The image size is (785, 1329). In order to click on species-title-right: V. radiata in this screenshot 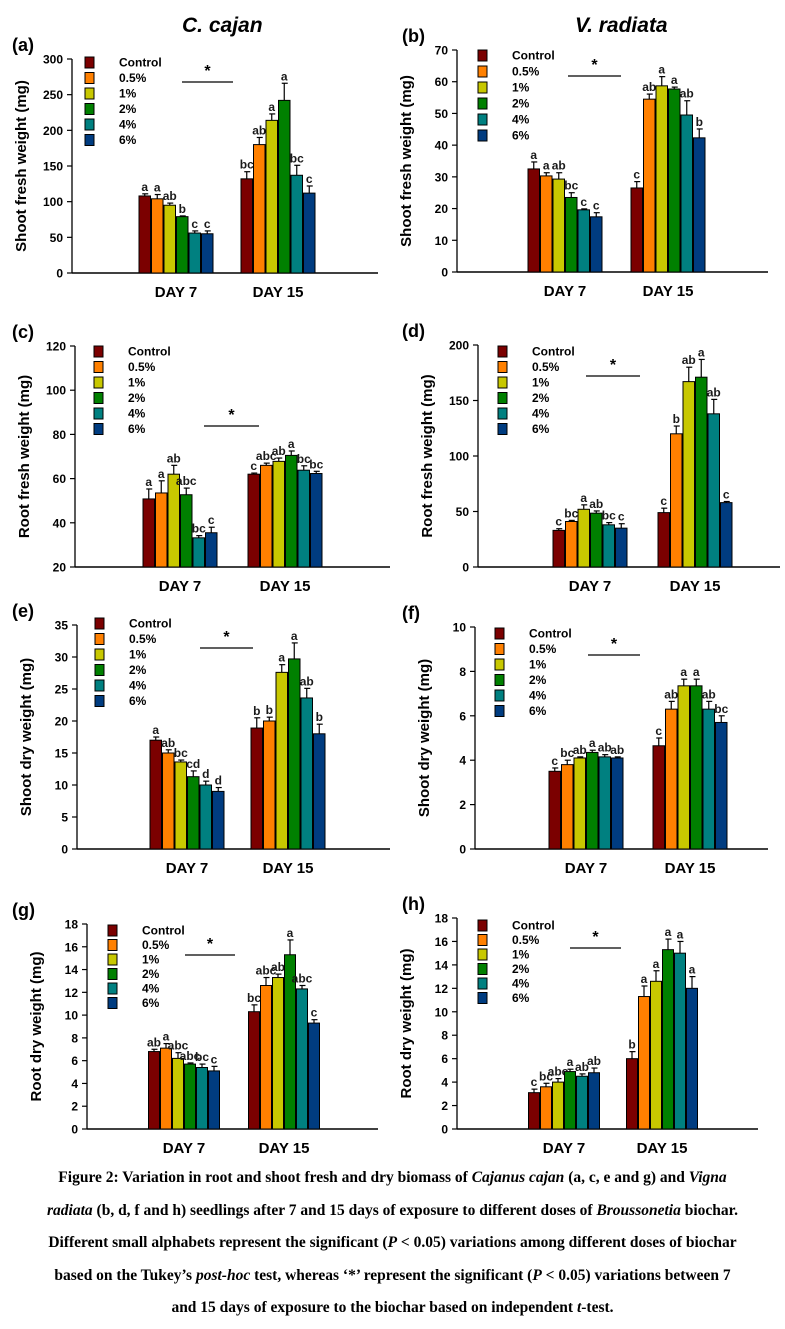, I will do `click(621, 25)`.